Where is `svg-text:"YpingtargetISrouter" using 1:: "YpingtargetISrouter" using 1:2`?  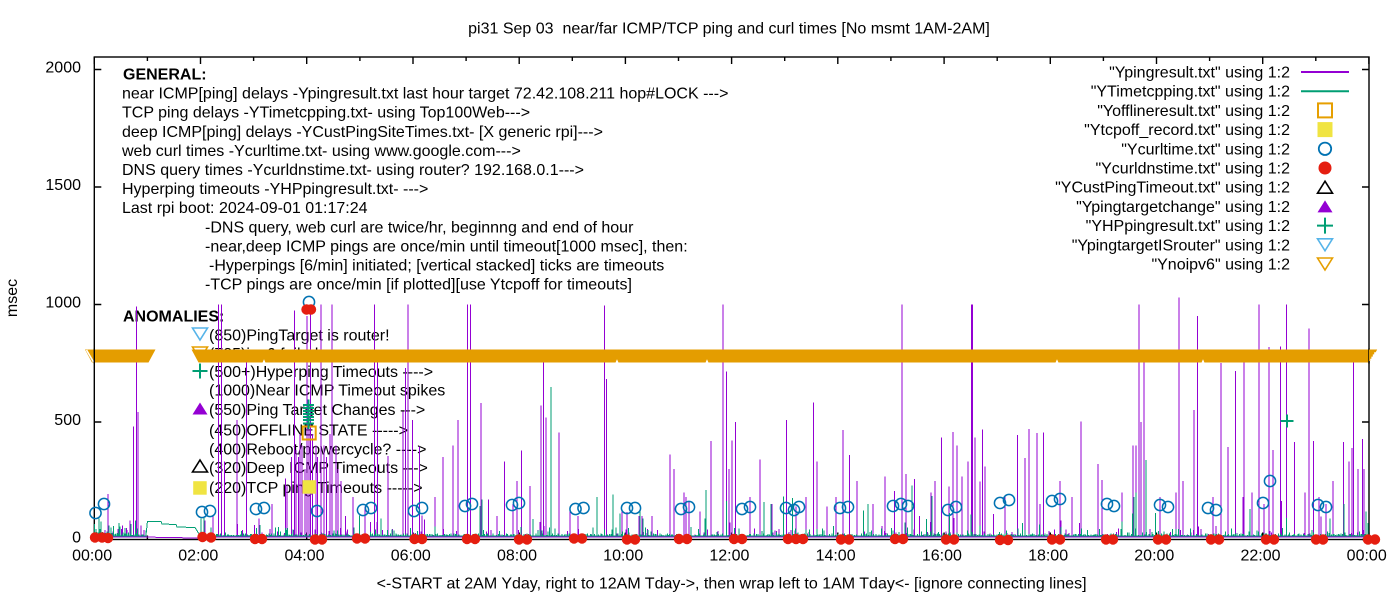 svg-text:"YpingtargetISrouter" using 1:: "YpingtargetISrouter" using 1:2 is located at coordinates (1181, 245).